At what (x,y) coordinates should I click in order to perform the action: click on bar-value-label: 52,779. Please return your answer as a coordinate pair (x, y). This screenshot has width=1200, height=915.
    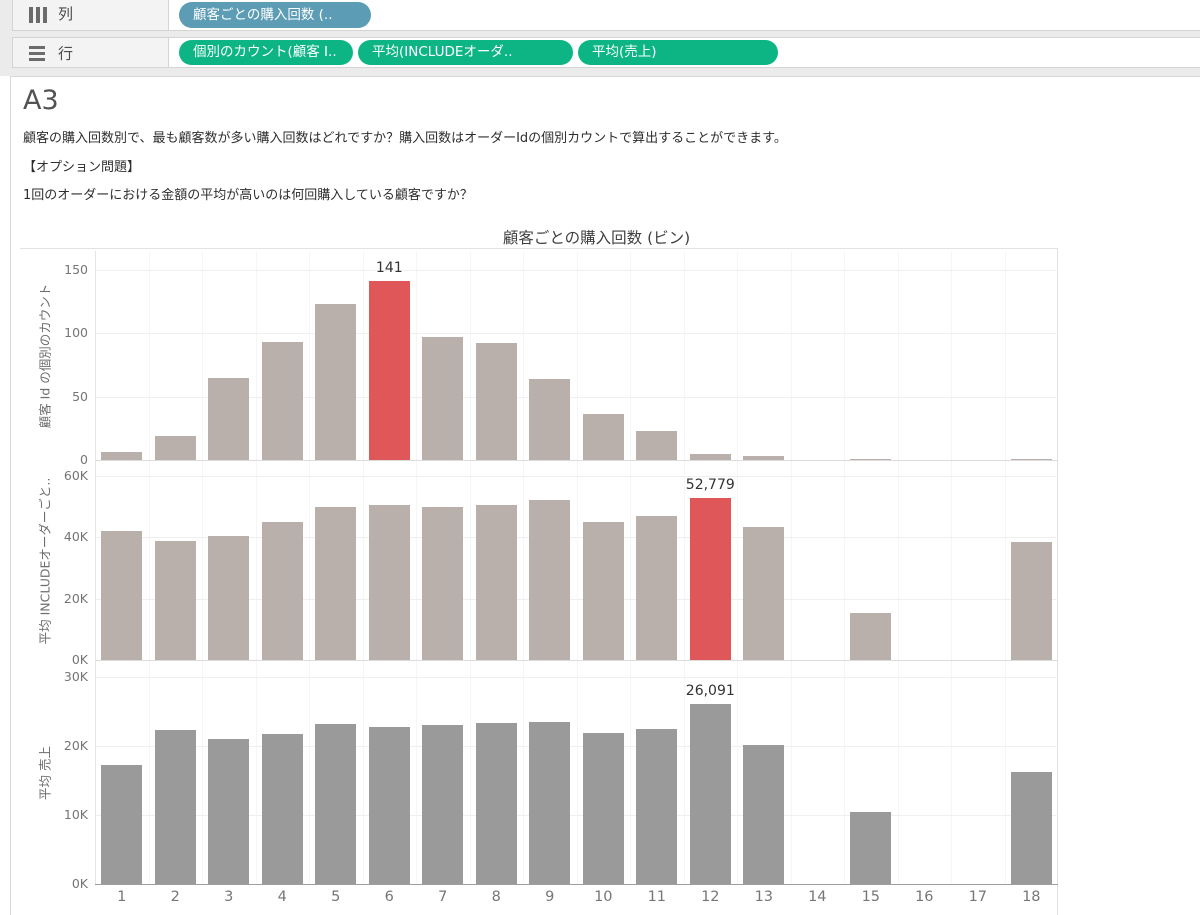
    Looking at the image, I should click on (710, 485).